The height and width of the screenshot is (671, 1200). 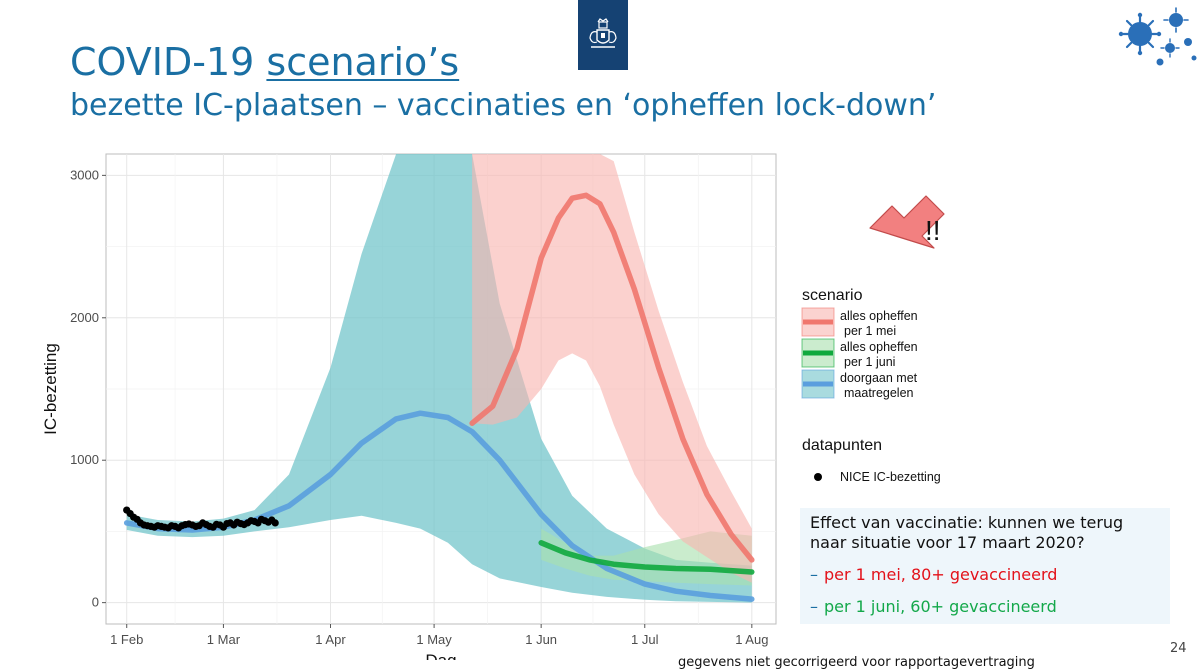 I want to click on slide-title: COVID-19 scenario’s, so click(x=264, y=62).